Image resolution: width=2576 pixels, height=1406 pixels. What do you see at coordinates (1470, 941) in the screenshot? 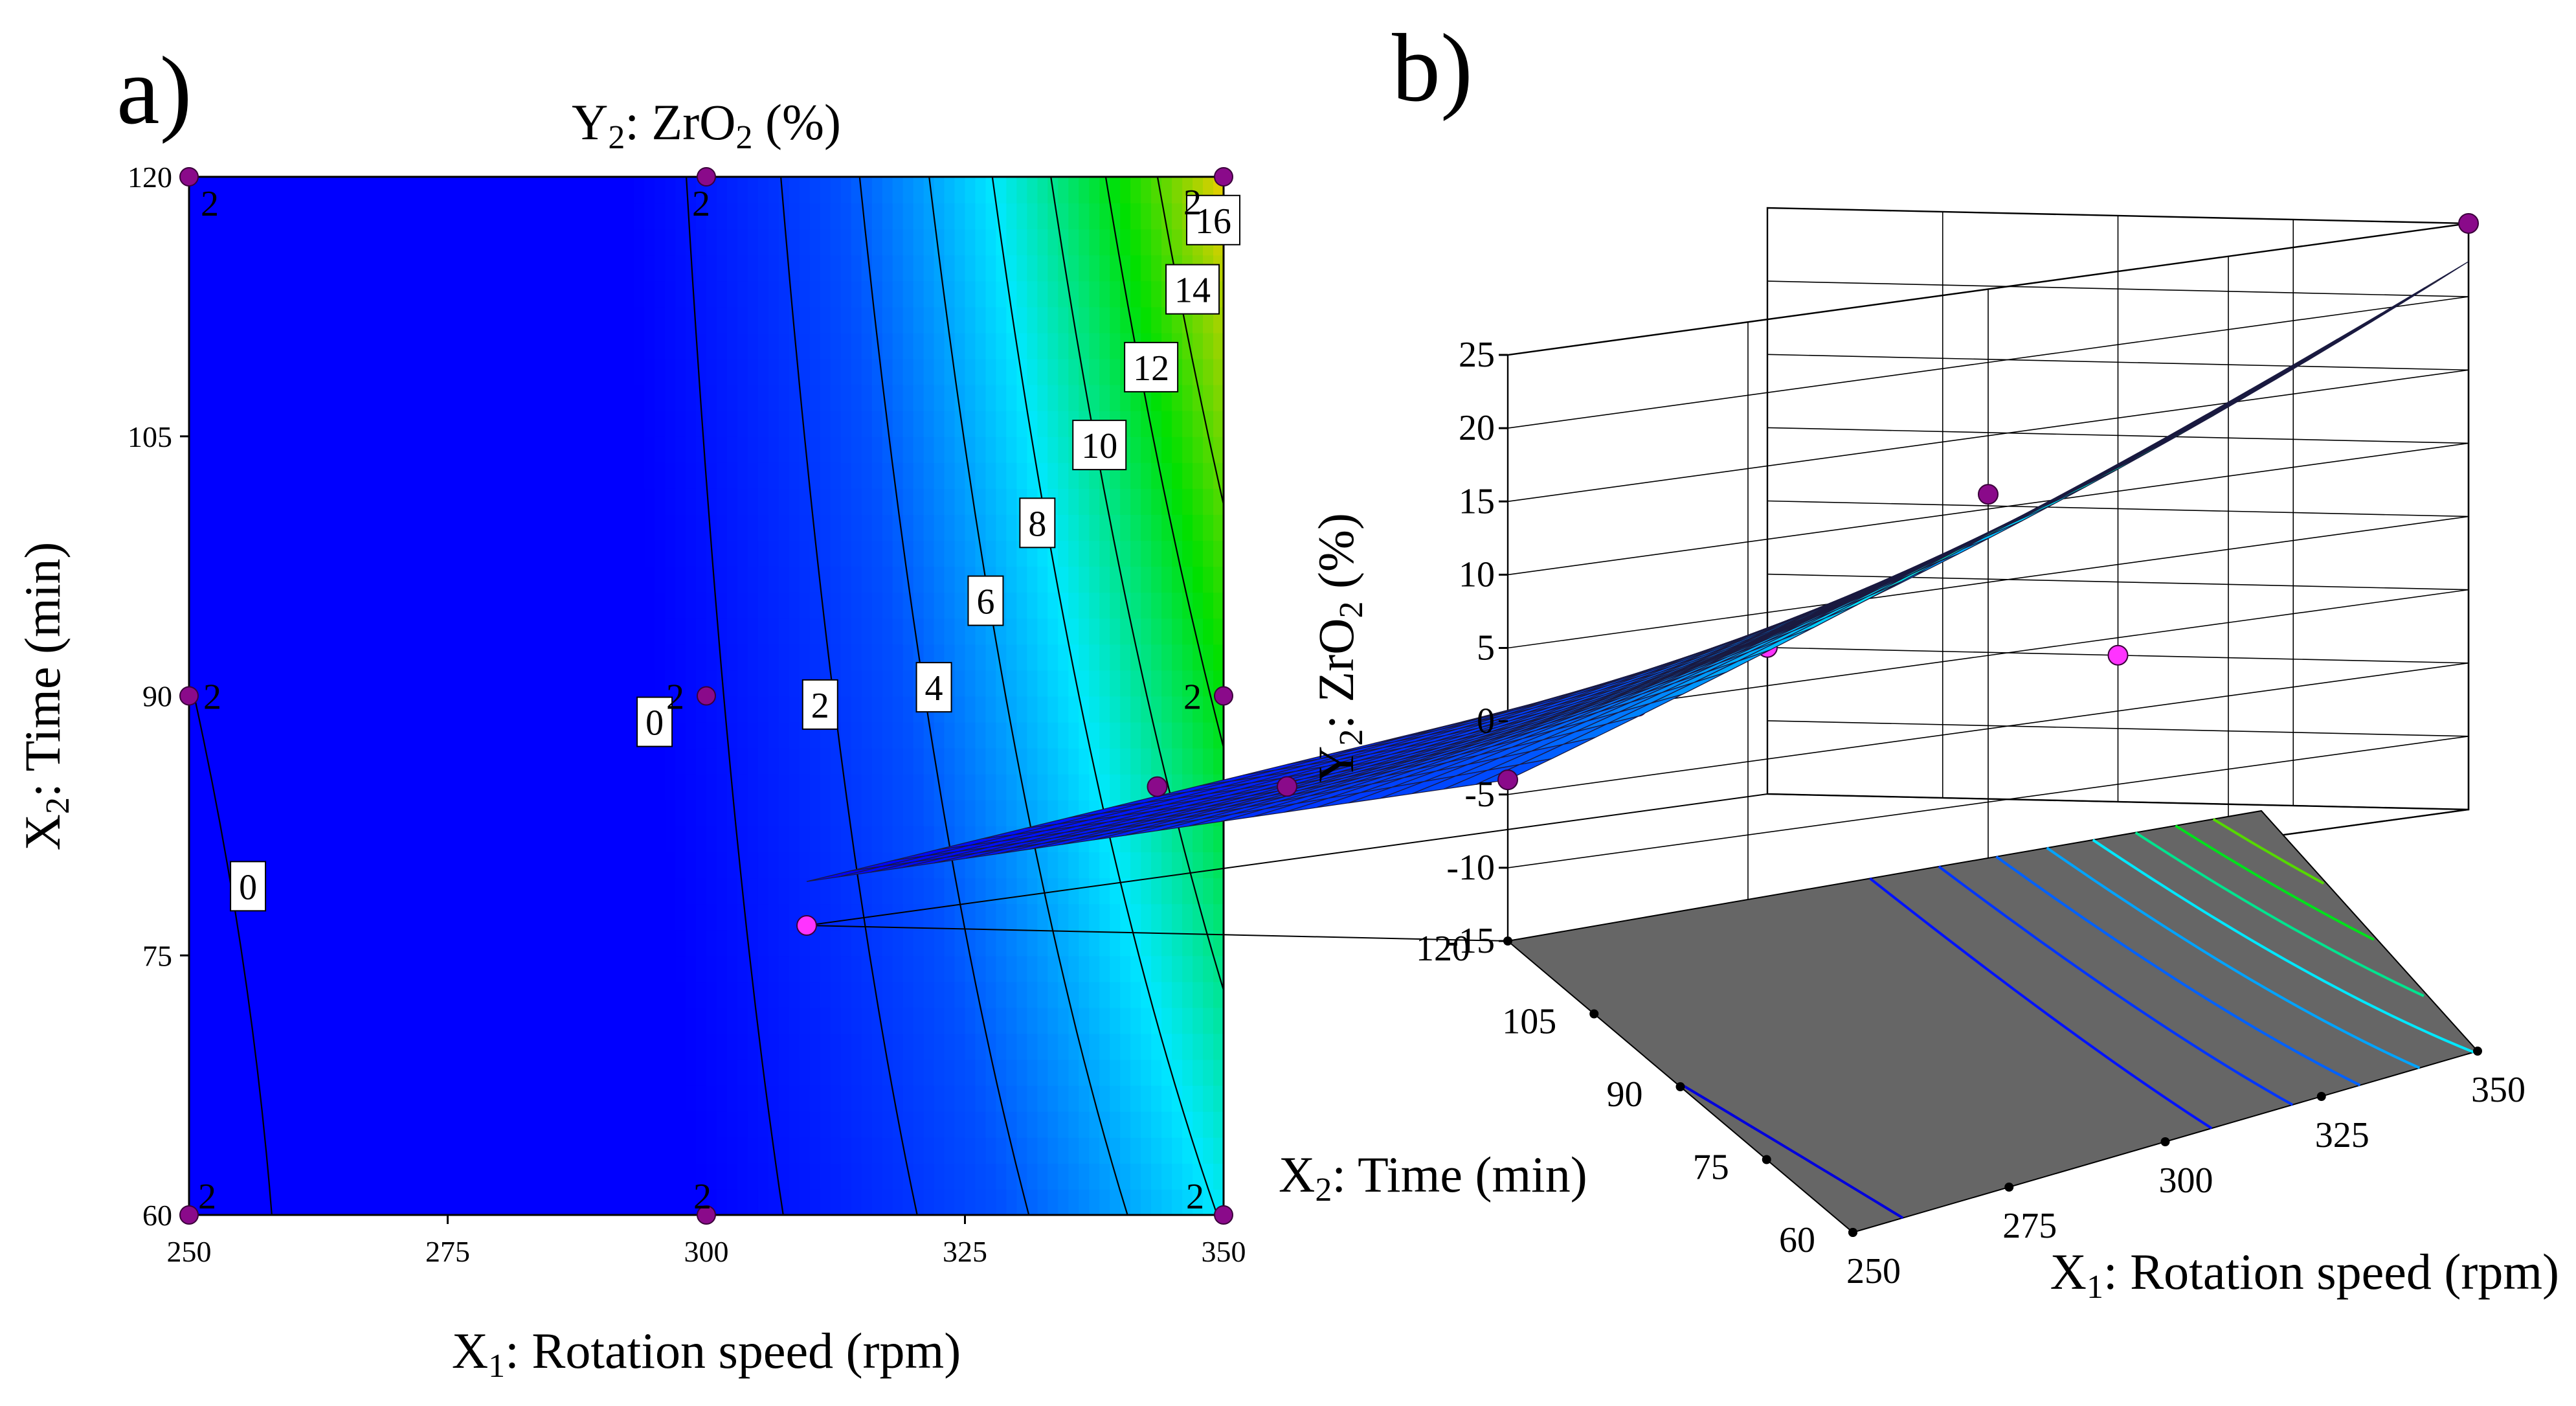
I see `z-tick-label: -15` at bounding box center [1470, 941].